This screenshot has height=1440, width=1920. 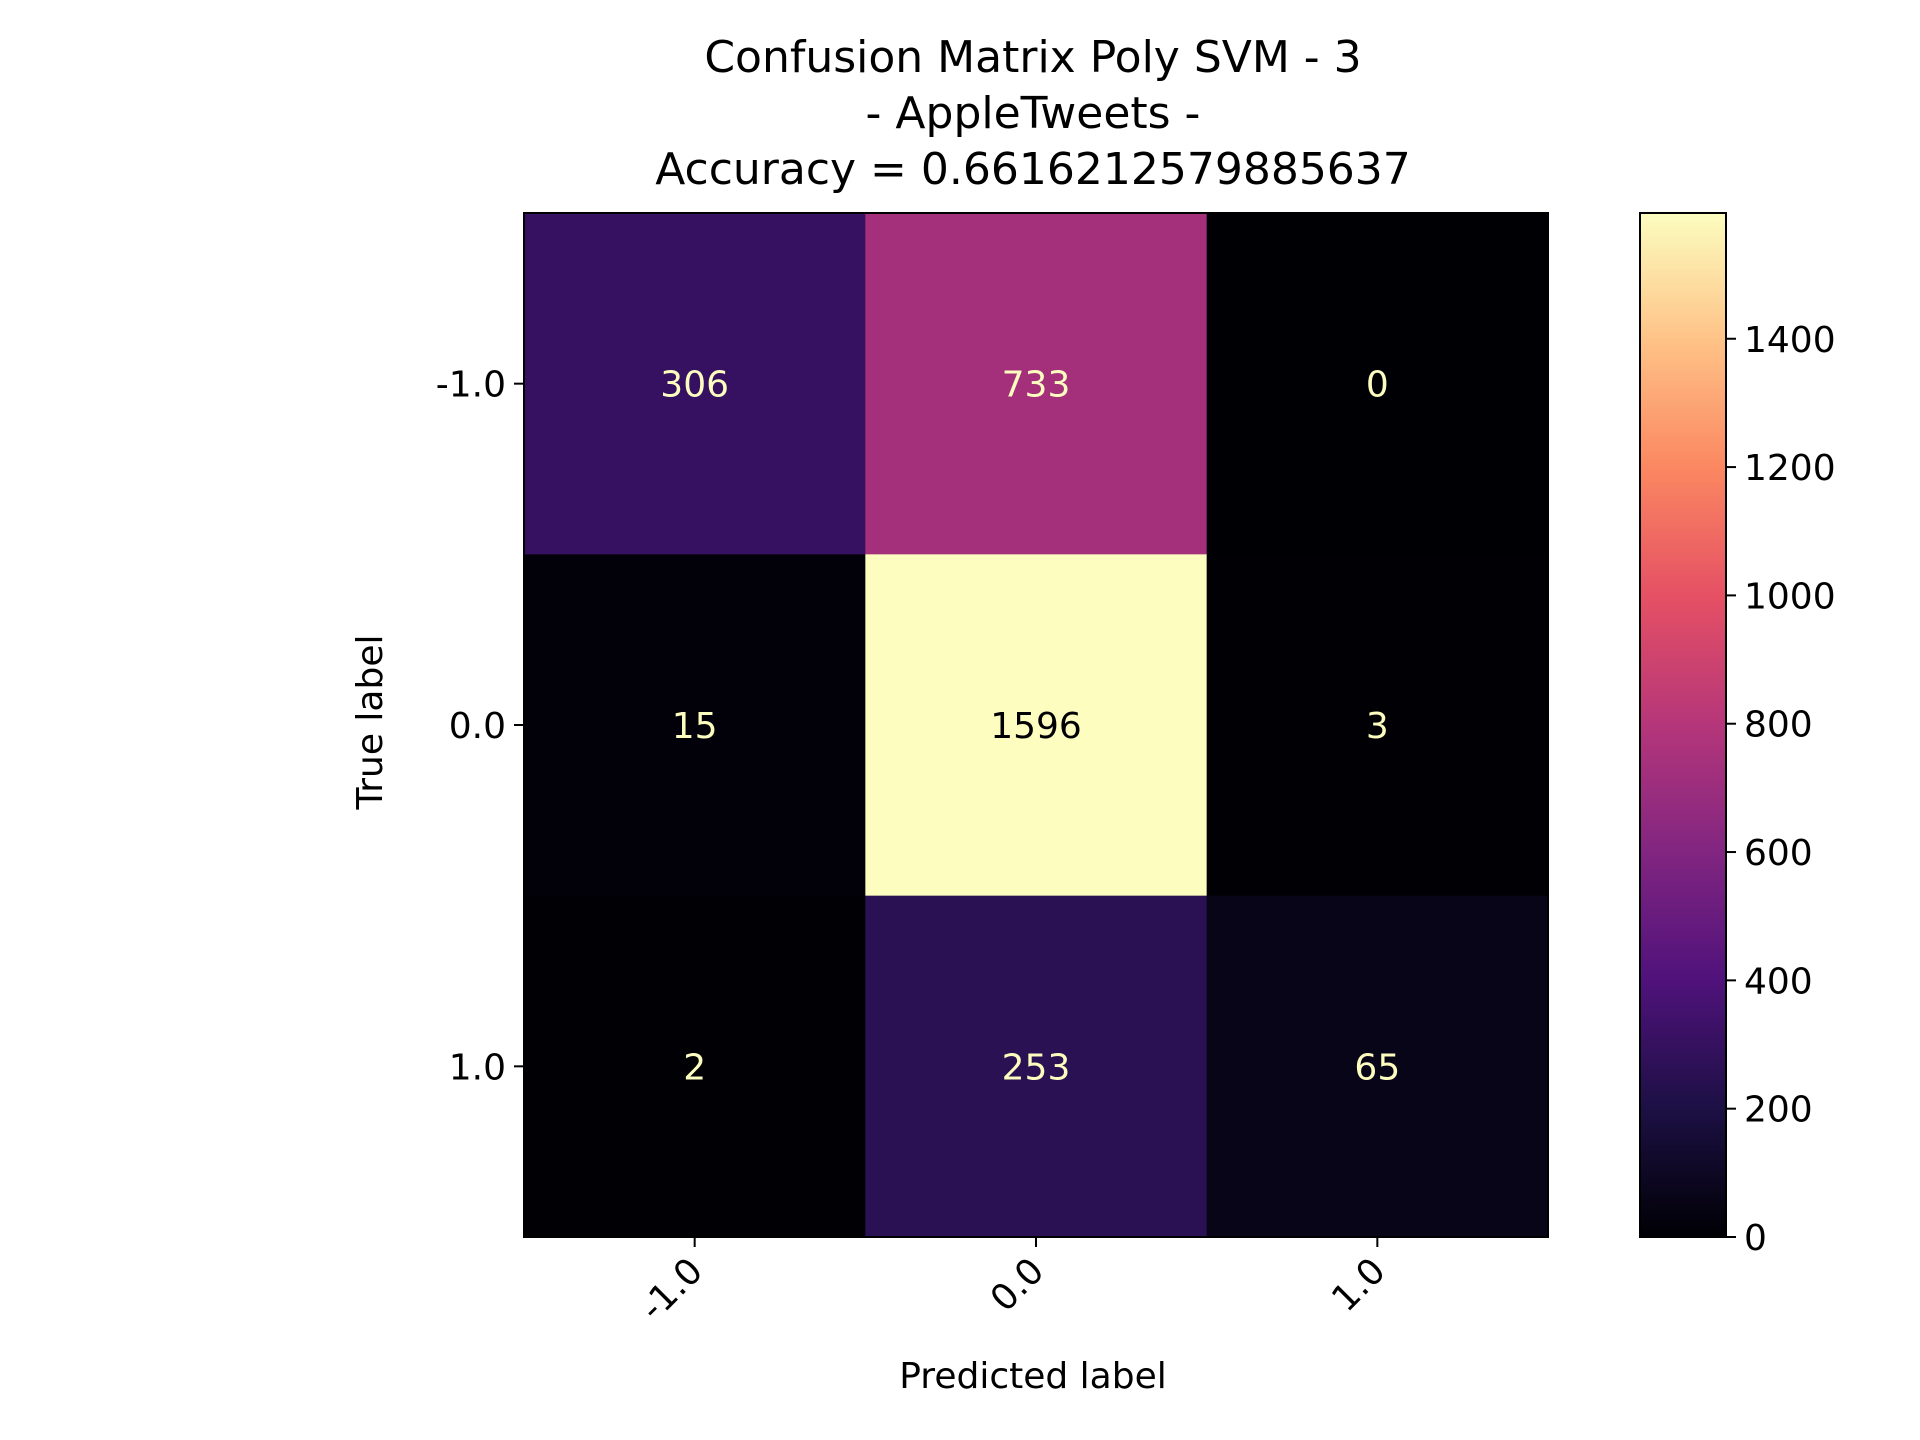 I want to click on colorbar-tick-label: 1400, so click(x=1790, y=340).